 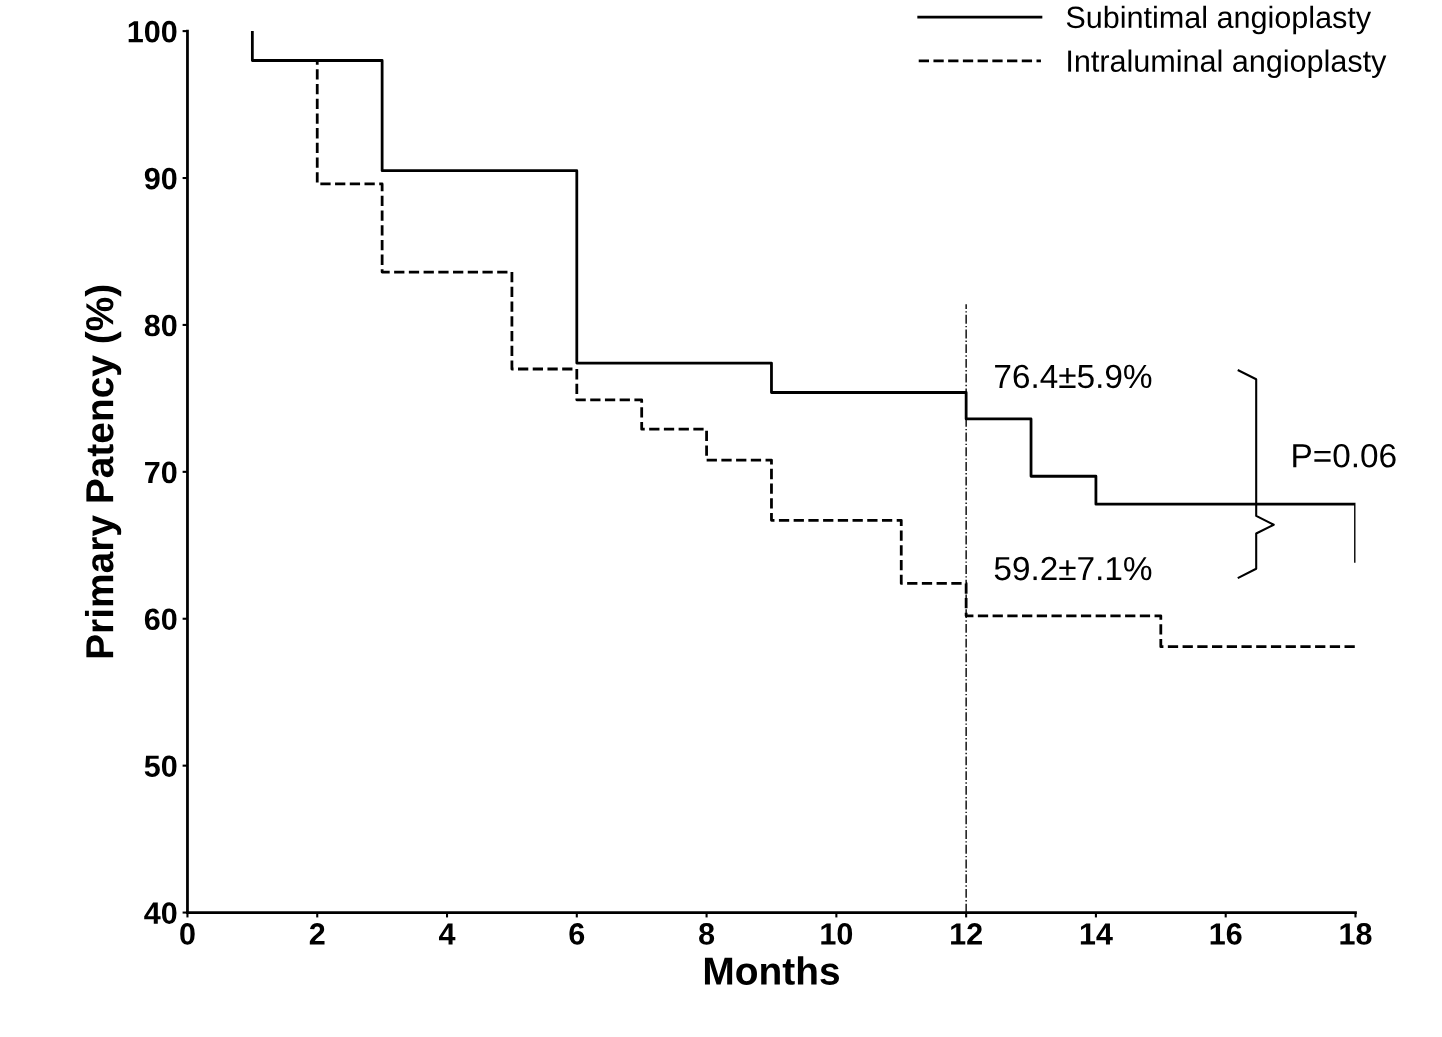 What do you see at coordinates (1073, 376) in the screenshot?
I see `annotation: 76.4±5.9%` at bounding box center [1073, 376].